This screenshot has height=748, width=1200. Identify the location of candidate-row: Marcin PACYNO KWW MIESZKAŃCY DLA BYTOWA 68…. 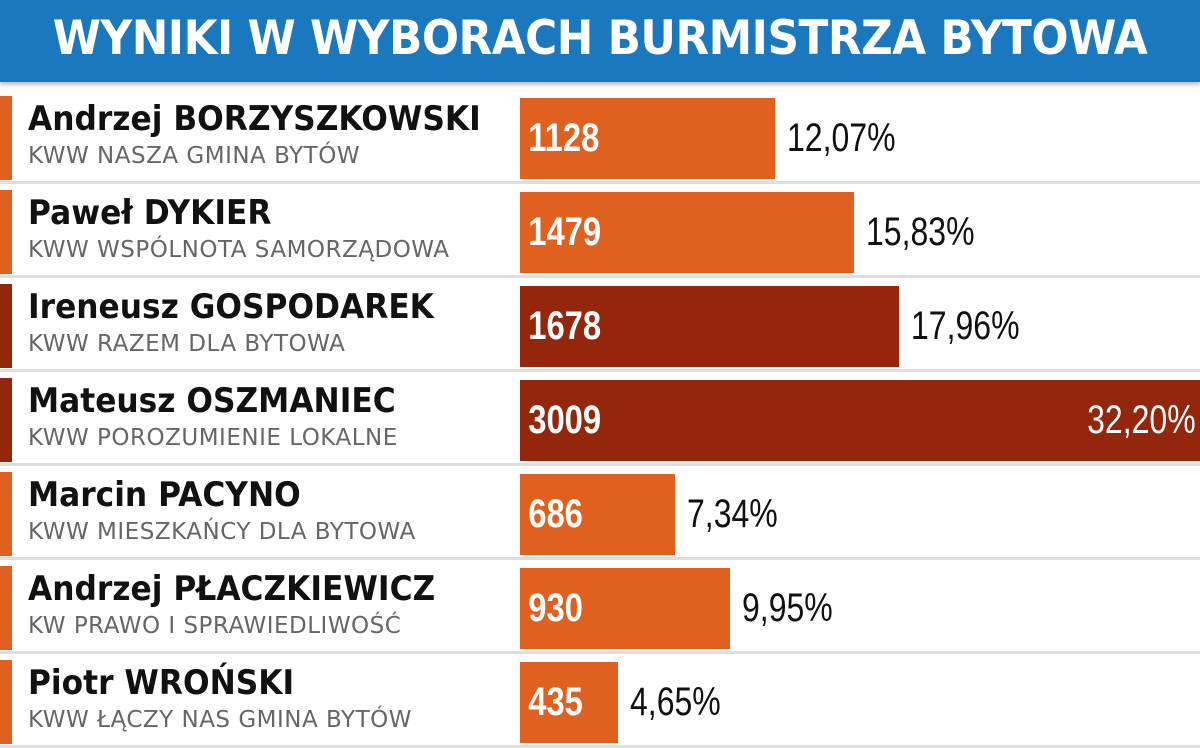
(600, 514).